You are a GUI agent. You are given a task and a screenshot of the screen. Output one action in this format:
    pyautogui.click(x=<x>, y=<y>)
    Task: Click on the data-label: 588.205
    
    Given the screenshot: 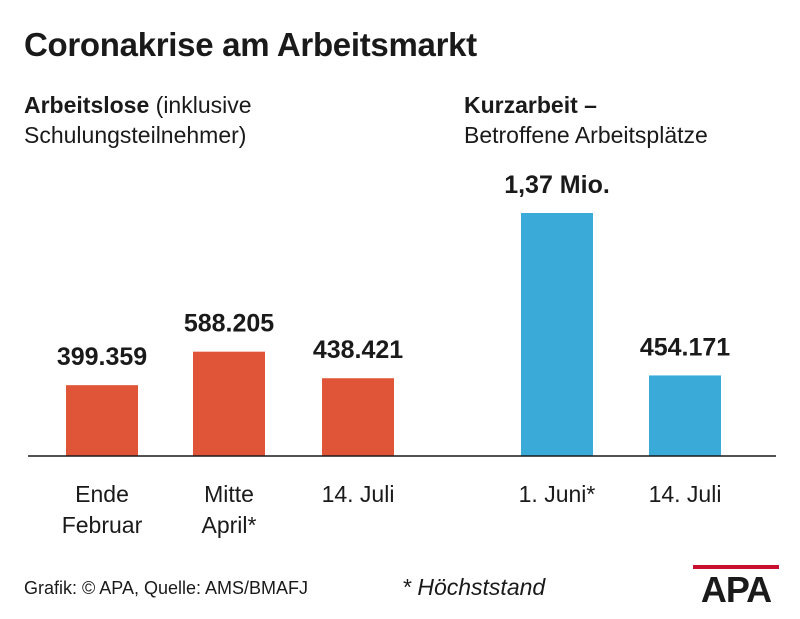 What is the action you would take?
    pyautogui.click(x=229, y=324)
    